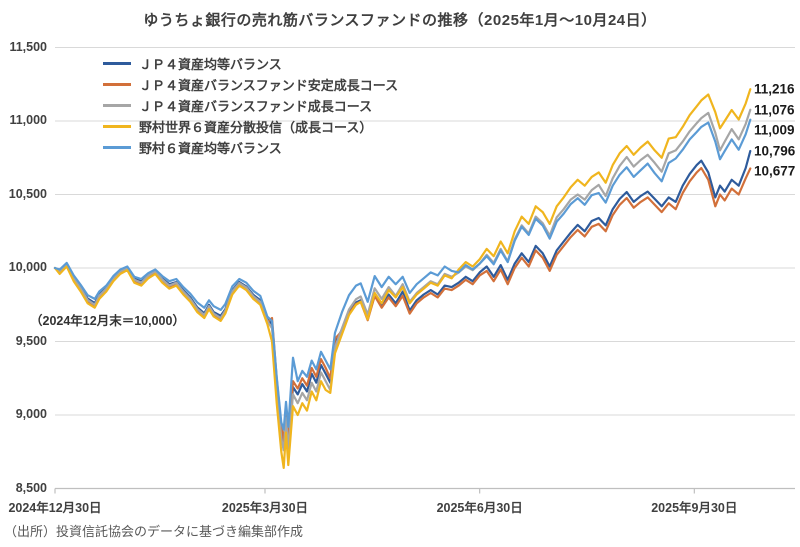  I want to click on legend-item: 野村世界６資産分散投信（成長コース）, so click(250, 126).